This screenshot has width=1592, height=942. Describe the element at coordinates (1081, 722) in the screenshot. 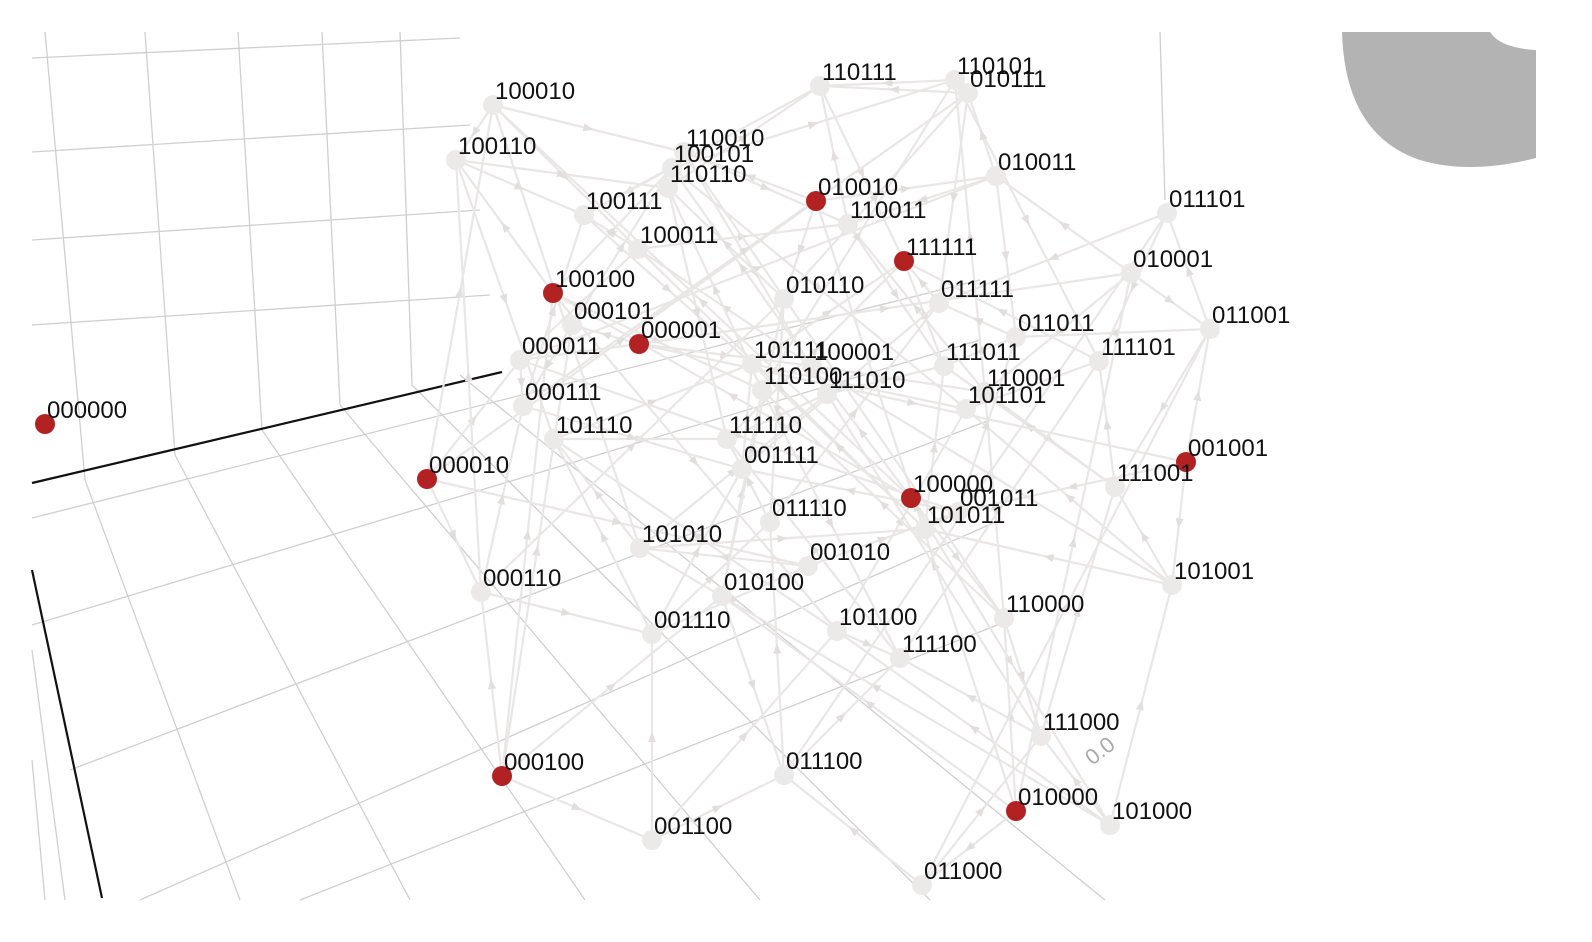

I see `node-label-111000: 111000` at that location.